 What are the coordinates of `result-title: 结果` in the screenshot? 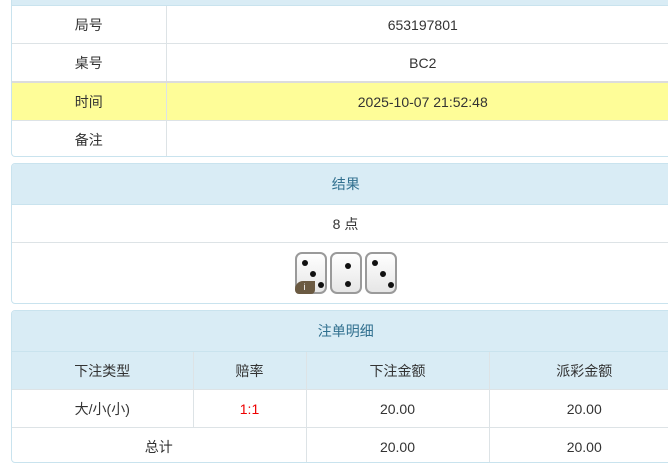 It's located at (340, 184).